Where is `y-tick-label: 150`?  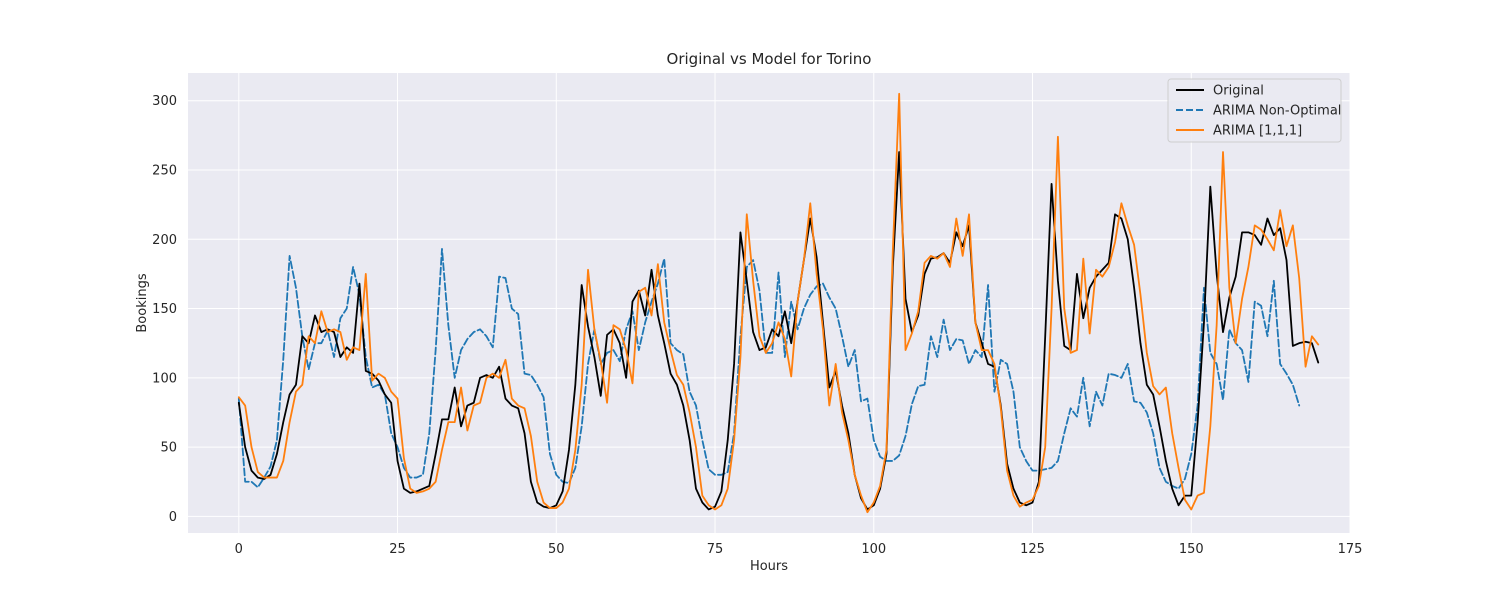 y-tick-label: 150 is located at coordinates (164, 309).